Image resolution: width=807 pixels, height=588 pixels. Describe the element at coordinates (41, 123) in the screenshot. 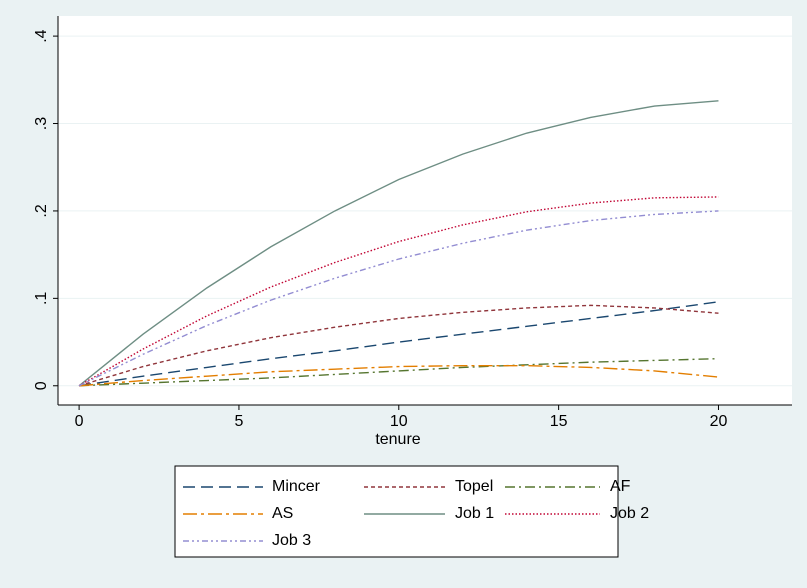

I see `y-tick-label: .3` at that location.